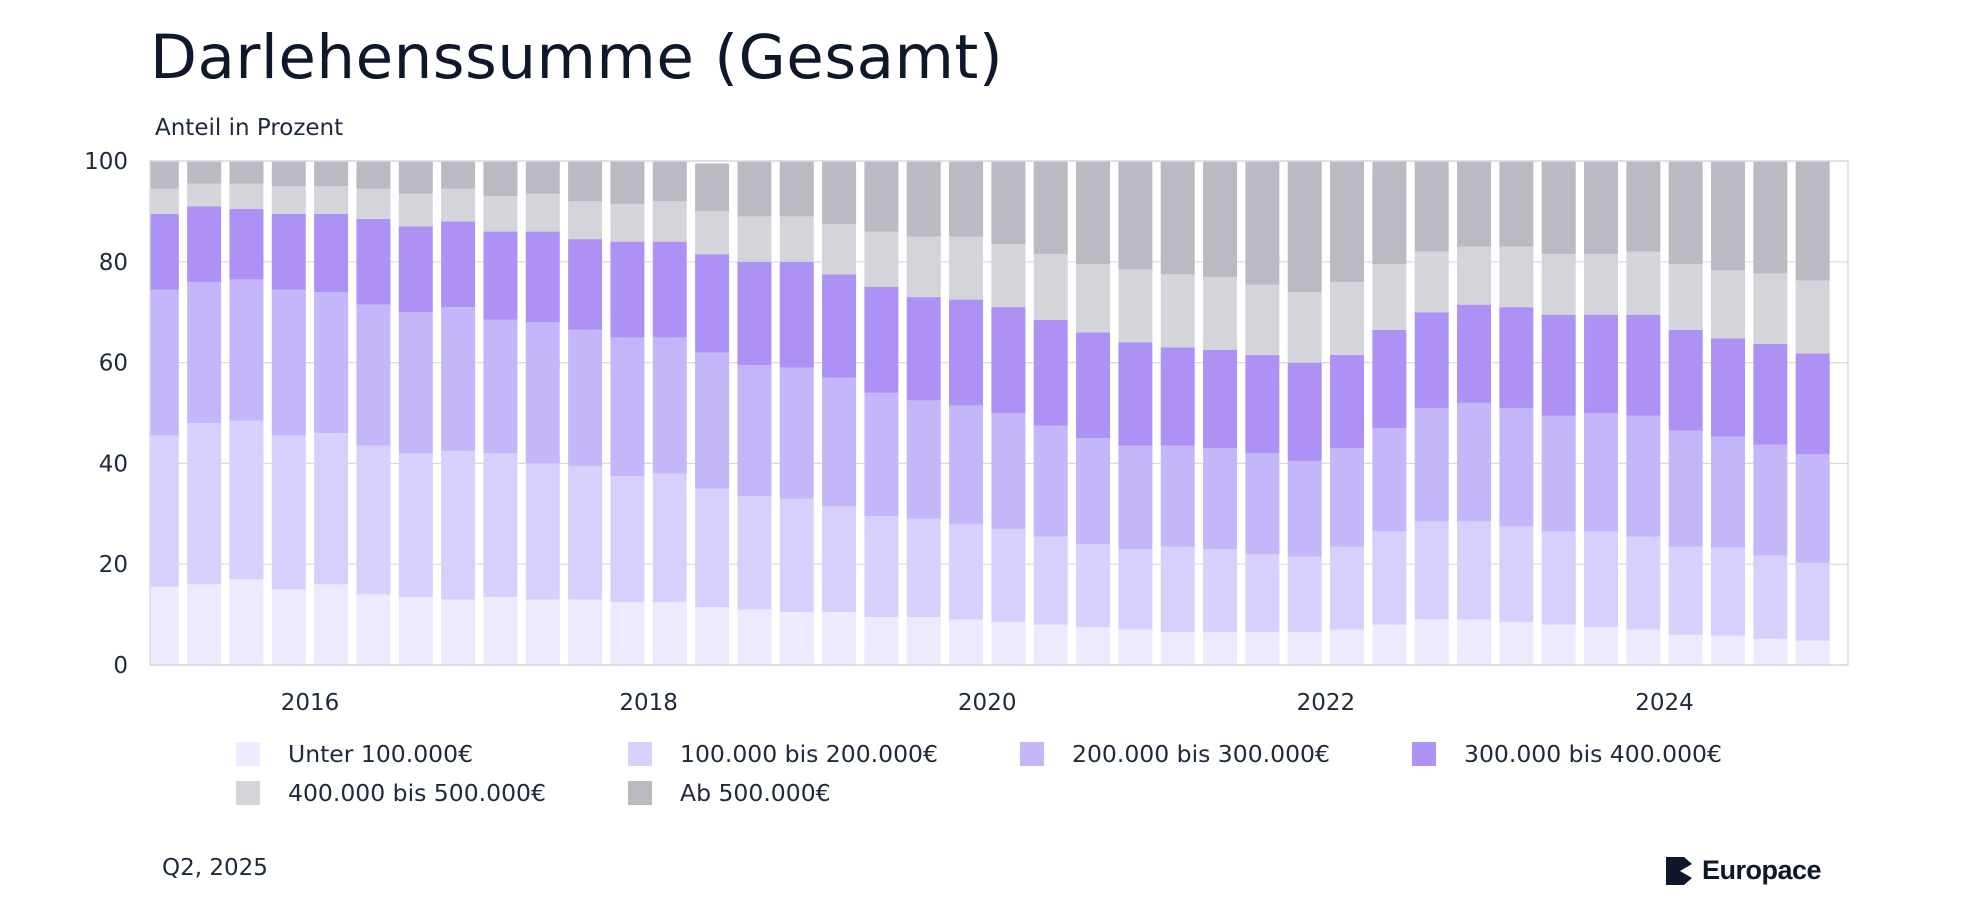  Describe the element at coordinates (1593, 753) in the screenshot. I see `legend-label: 300.000 bis 400.000€` at that location.